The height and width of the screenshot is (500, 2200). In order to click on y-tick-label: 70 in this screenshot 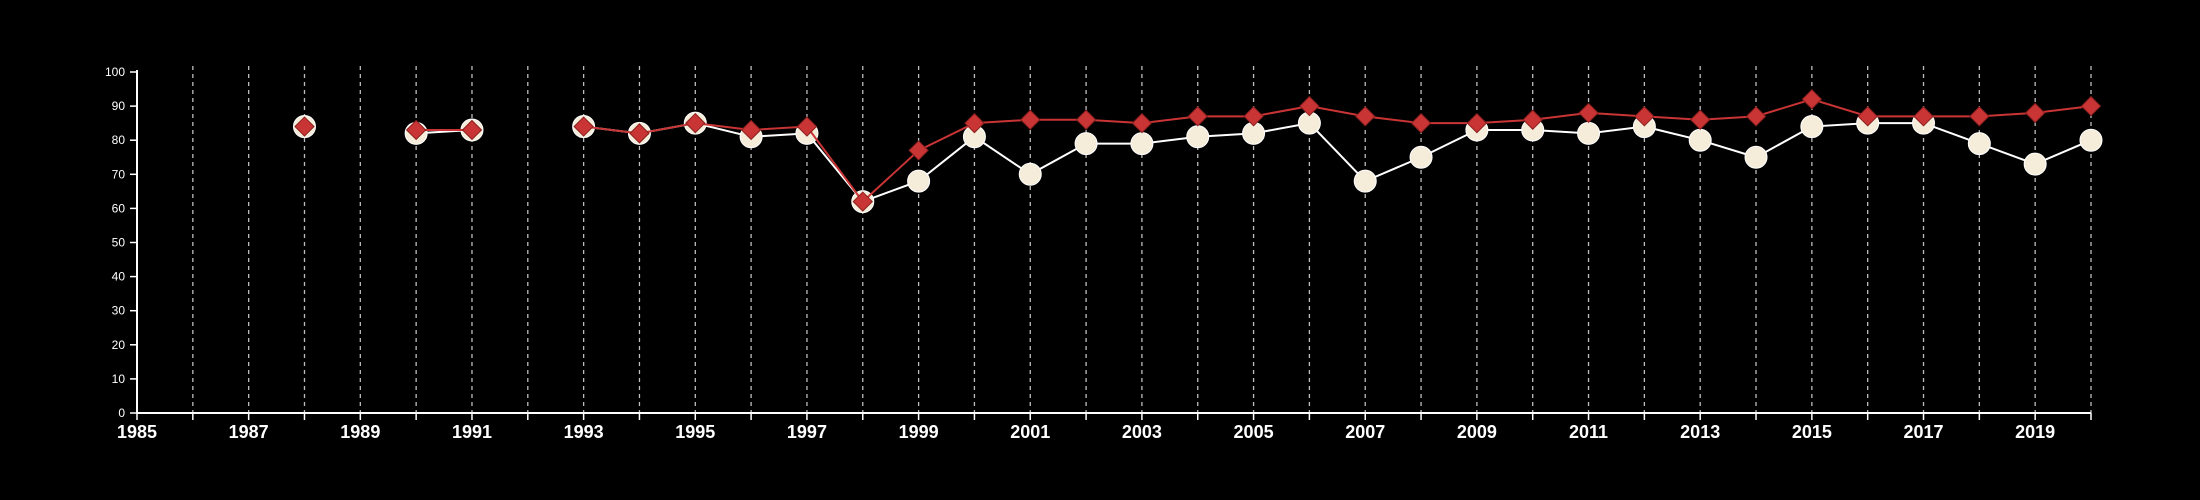, I will do `click(119, 174)`.